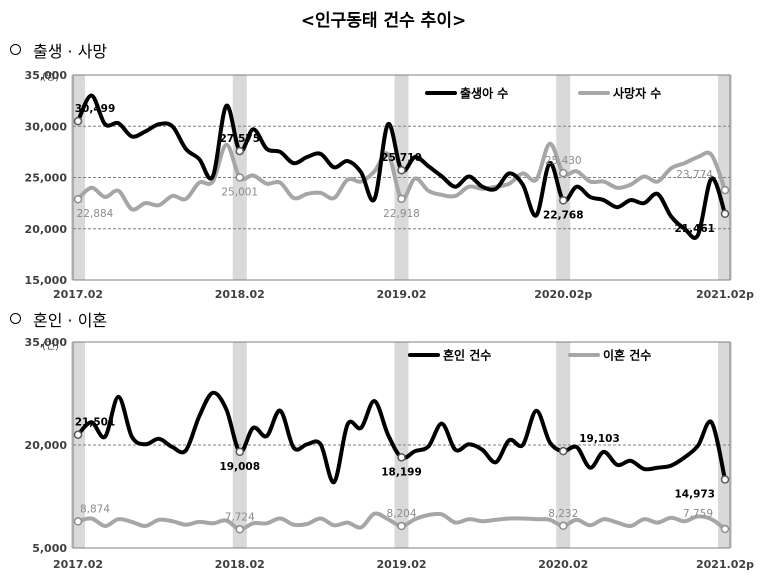 The height and width of the screenshot is (580, 767). What do you see at coordinates (637, 93) in the screenshot?
I see `legend-label: 사망자 수` at bounding box center [637, 93].